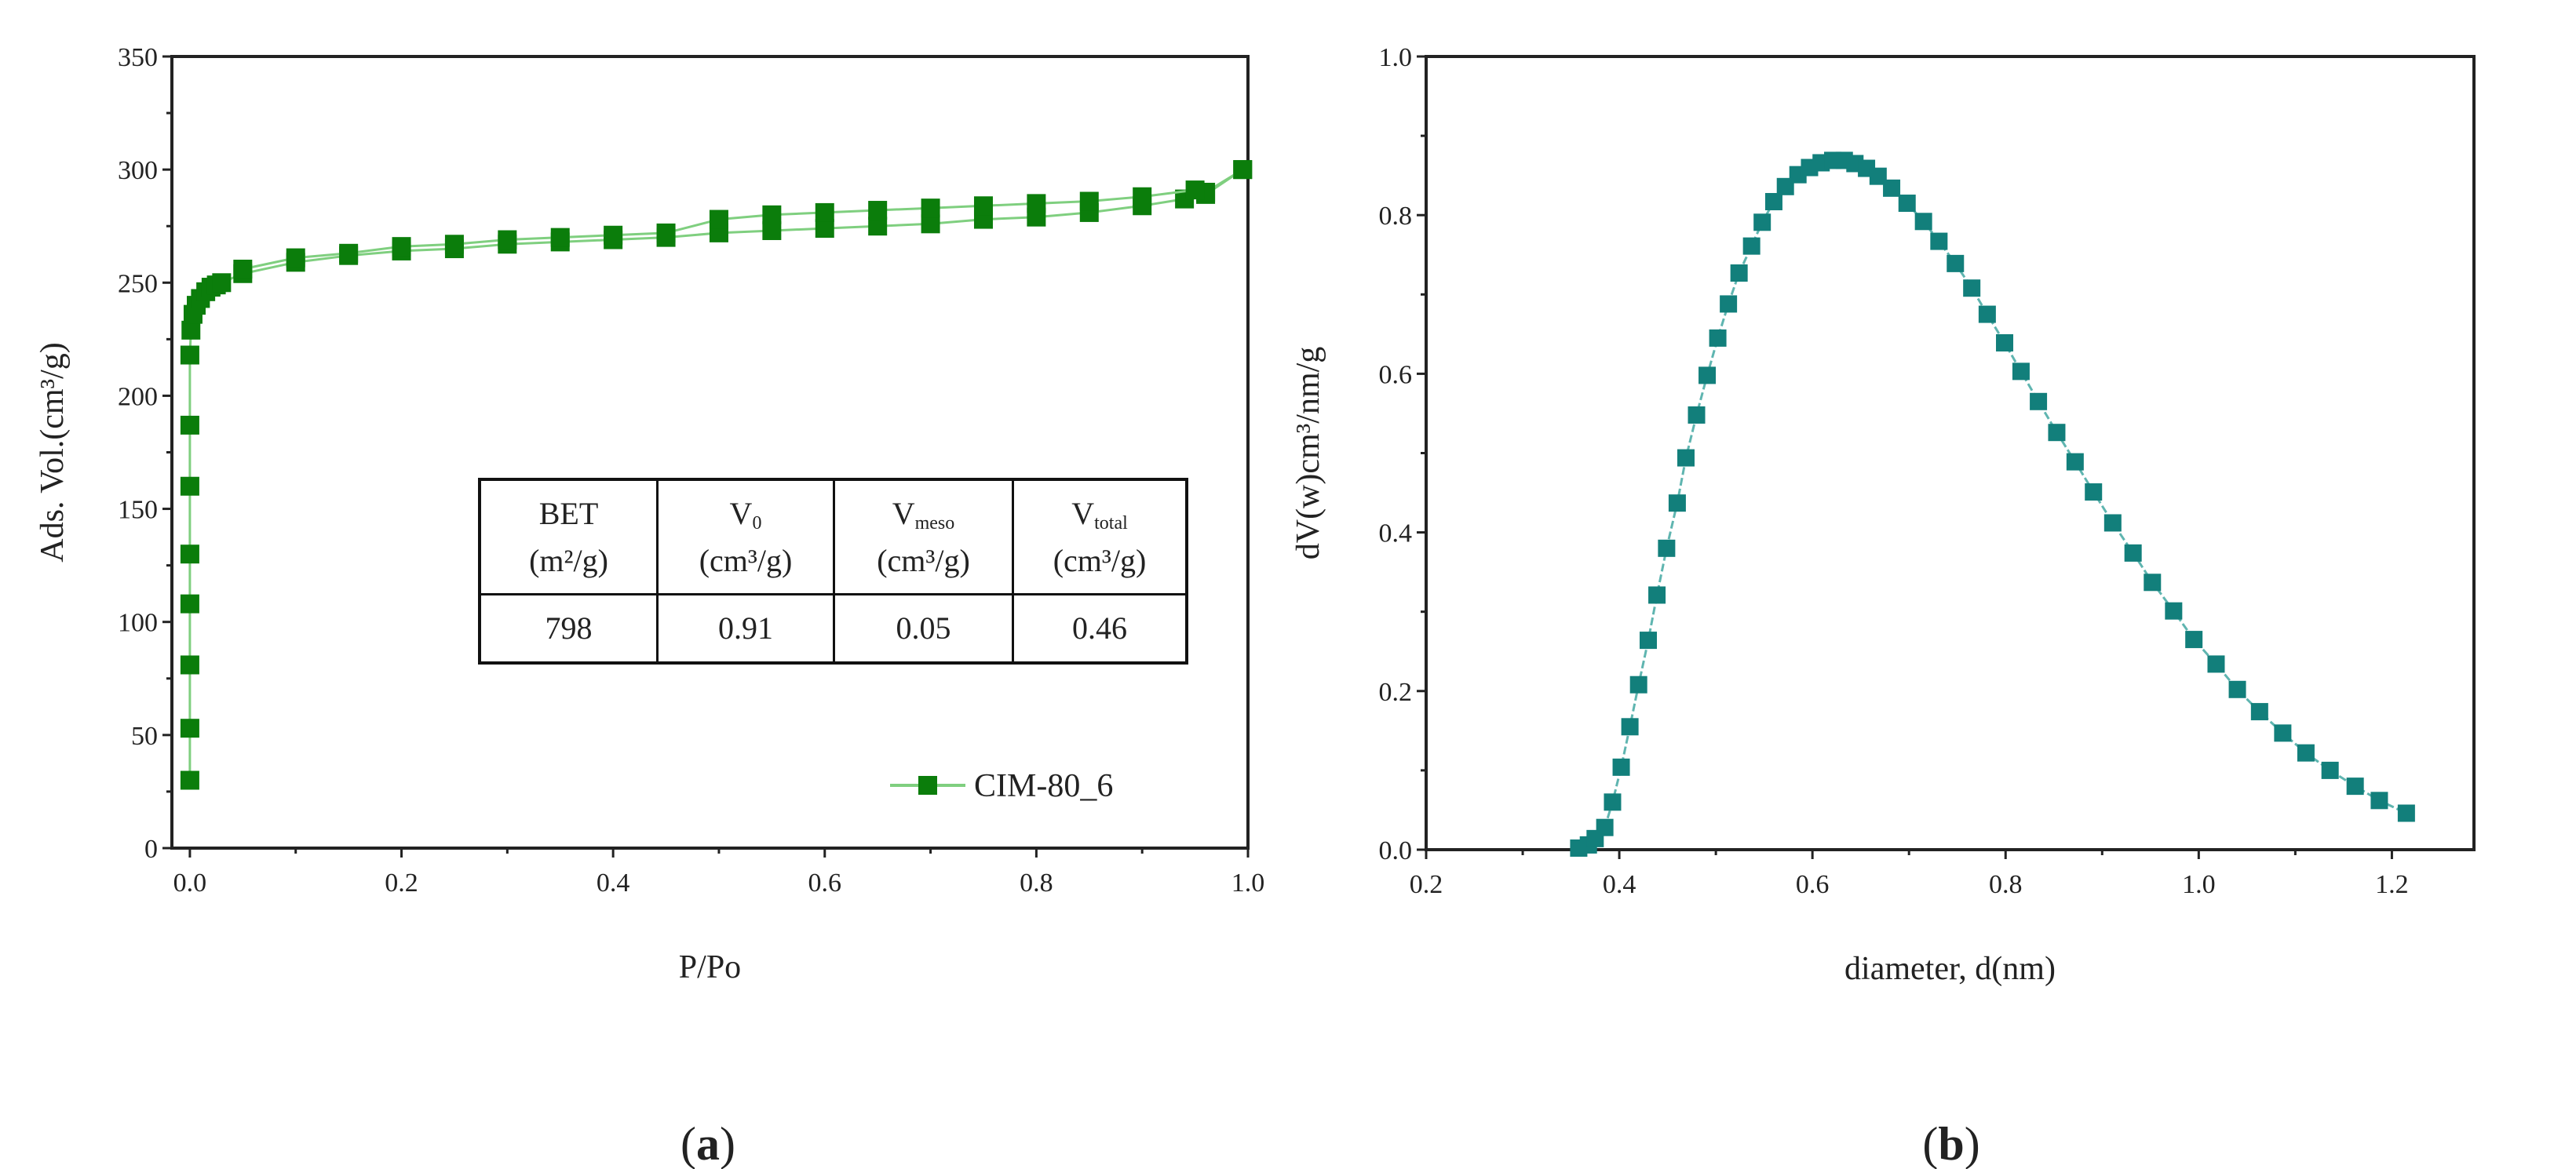 The image size is (2576, 1169). I want to click on y-tick-label: 0.6, so click(1396, 374).